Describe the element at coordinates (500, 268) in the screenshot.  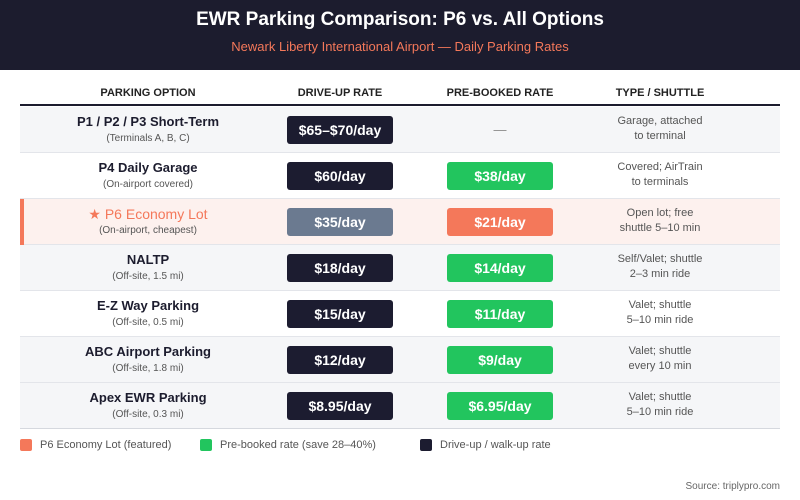
I see `rate-badge: $14/day` at that location.